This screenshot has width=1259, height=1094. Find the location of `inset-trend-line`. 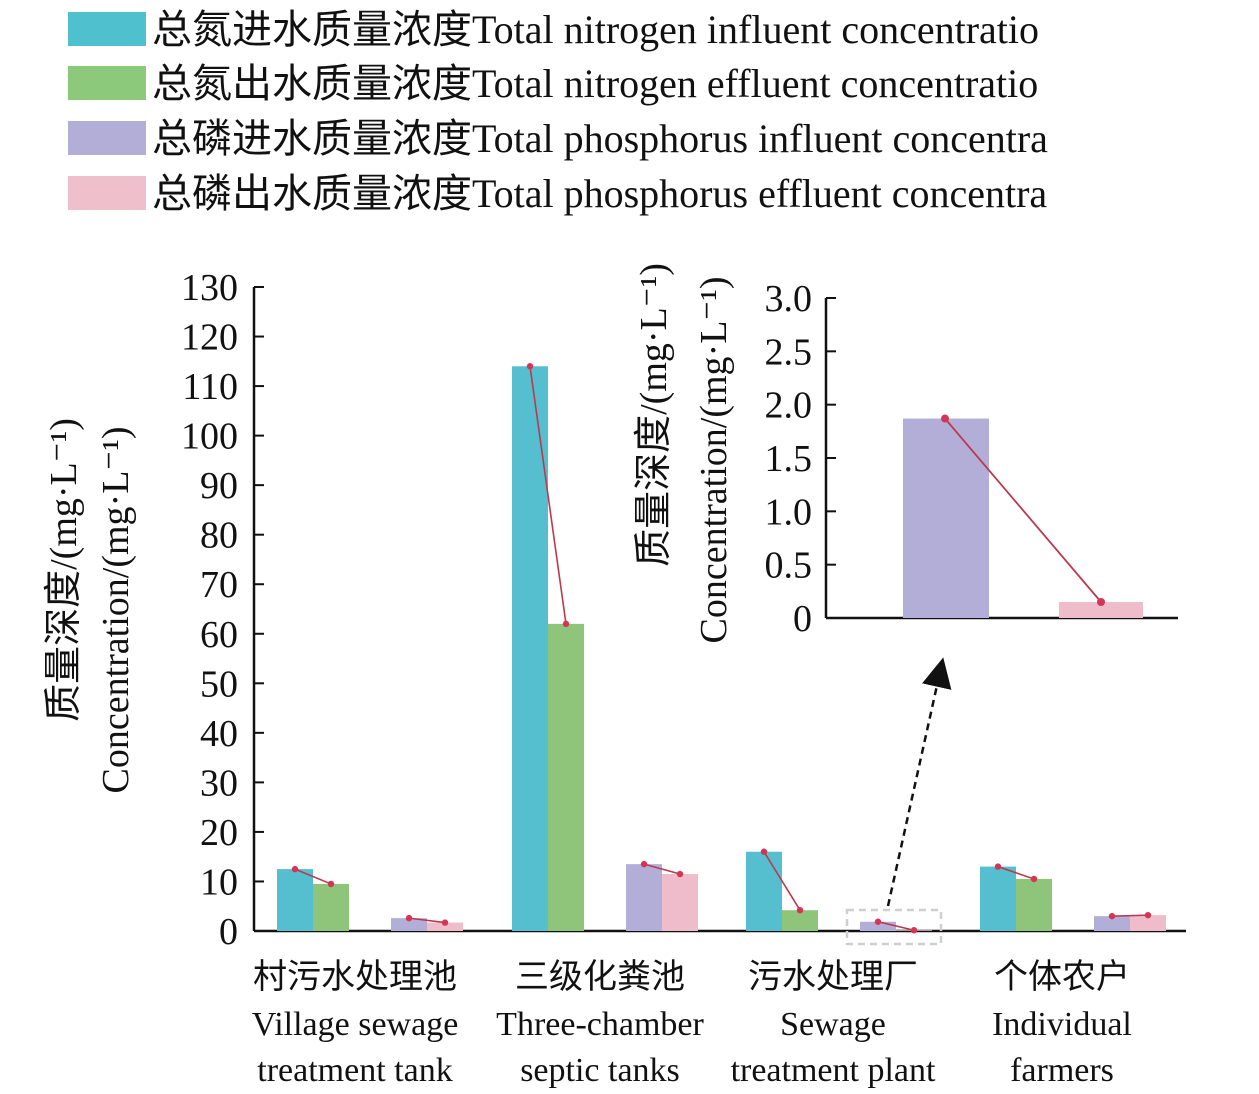

inset-trend-line is located at coordinates (1023, 510).